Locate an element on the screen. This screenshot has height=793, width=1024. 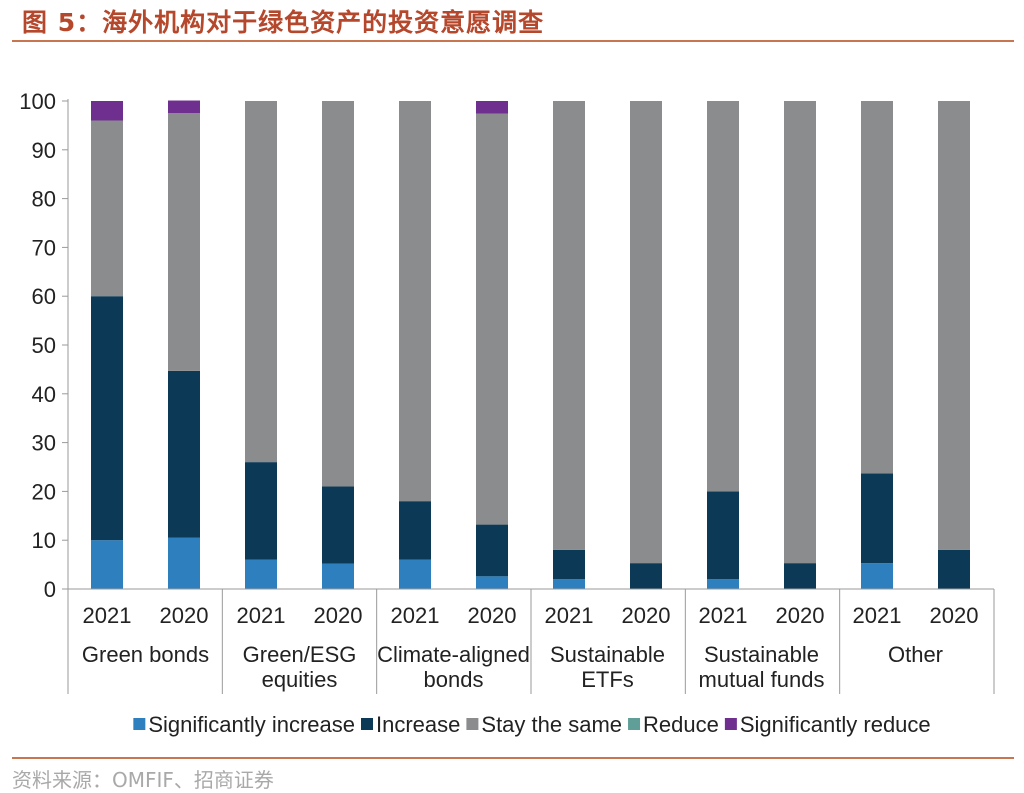
y-tick-label-10: 10 is located at coordinates (44, 540).